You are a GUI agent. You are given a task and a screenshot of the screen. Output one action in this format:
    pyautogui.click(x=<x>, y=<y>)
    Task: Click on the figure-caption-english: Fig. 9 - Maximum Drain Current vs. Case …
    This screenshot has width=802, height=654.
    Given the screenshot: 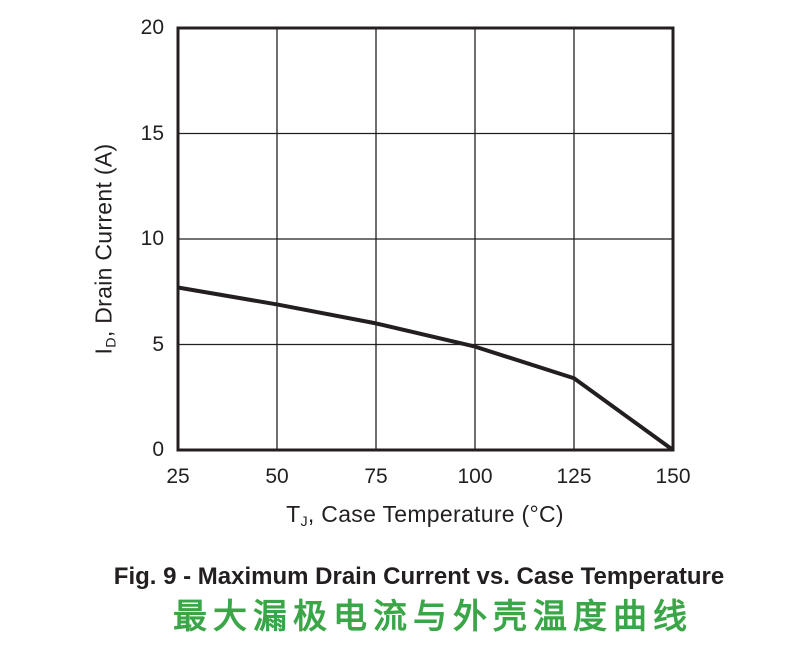 What is the action you would take?
    pyautogui.click(x=419, y=576)
    